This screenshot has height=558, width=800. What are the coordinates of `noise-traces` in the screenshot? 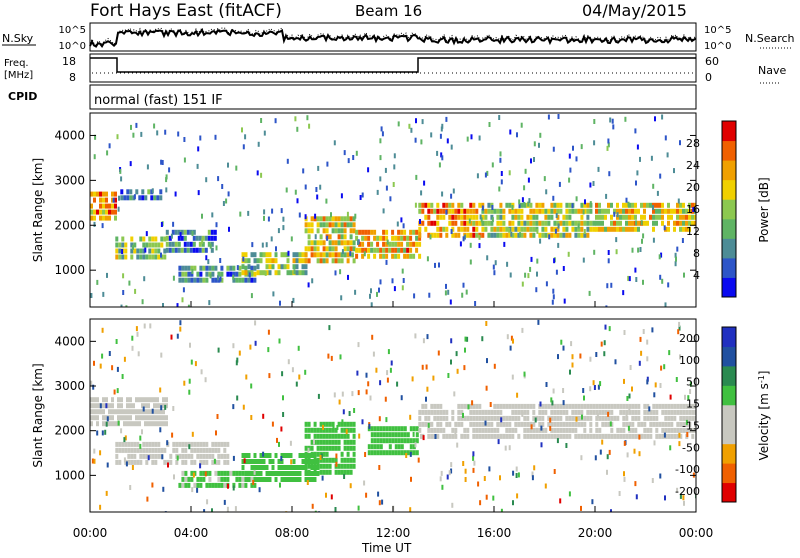 It's located at (393, 37).